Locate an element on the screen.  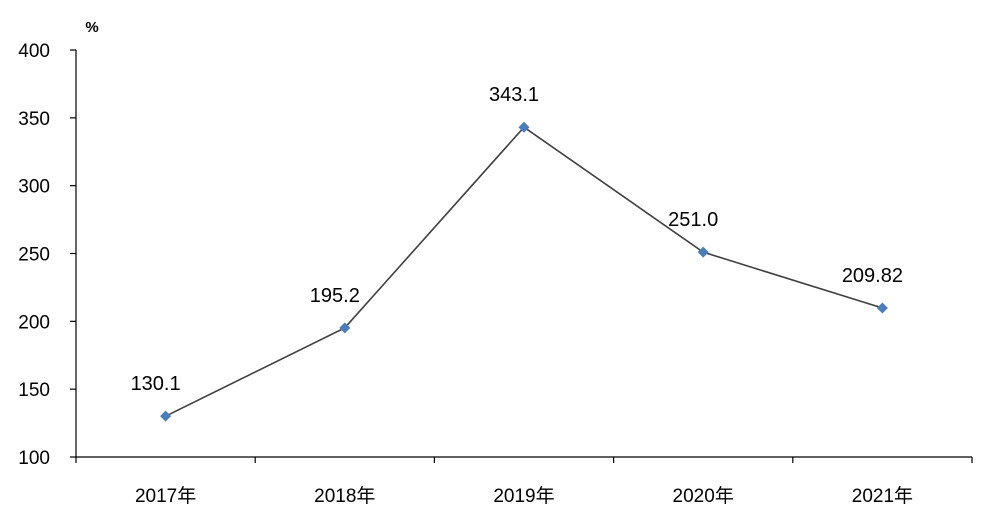
y-tick-label: 350 is located at coordinates (34, 119).